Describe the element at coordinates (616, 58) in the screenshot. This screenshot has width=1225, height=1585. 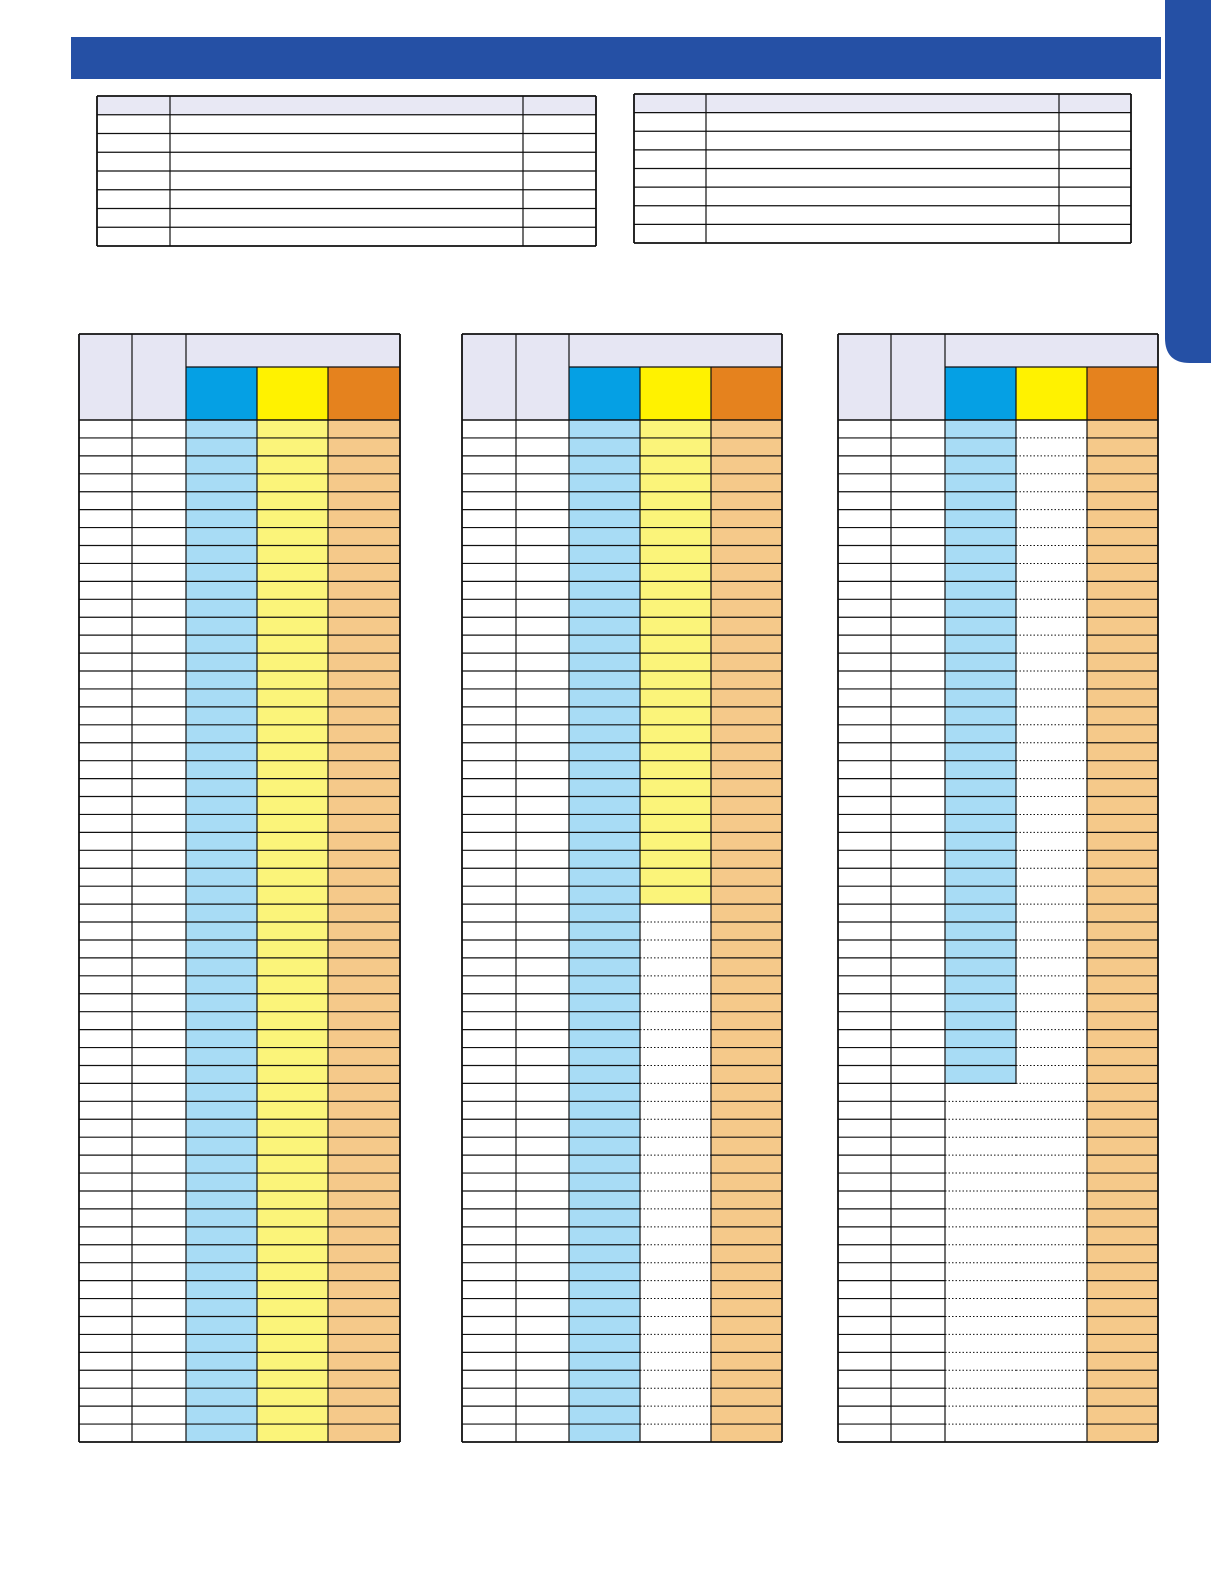
I see `header-bar` at that location.